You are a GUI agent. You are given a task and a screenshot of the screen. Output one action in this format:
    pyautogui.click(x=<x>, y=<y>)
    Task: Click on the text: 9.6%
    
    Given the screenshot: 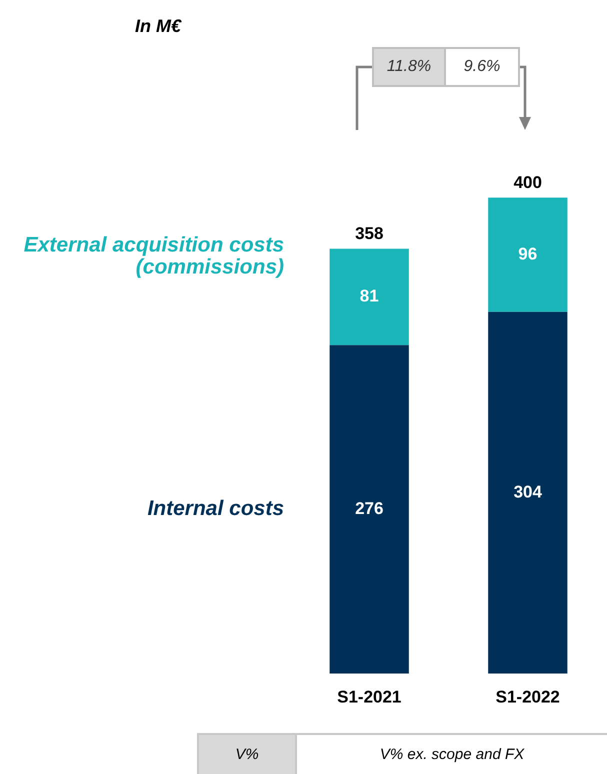 What is the action you would take?
    pyautogui.click(x=483, y=67)
    